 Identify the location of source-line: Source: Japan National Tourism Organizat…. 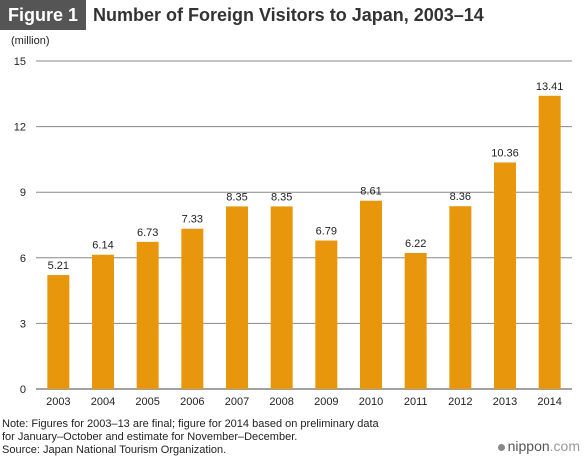
(114, 450).